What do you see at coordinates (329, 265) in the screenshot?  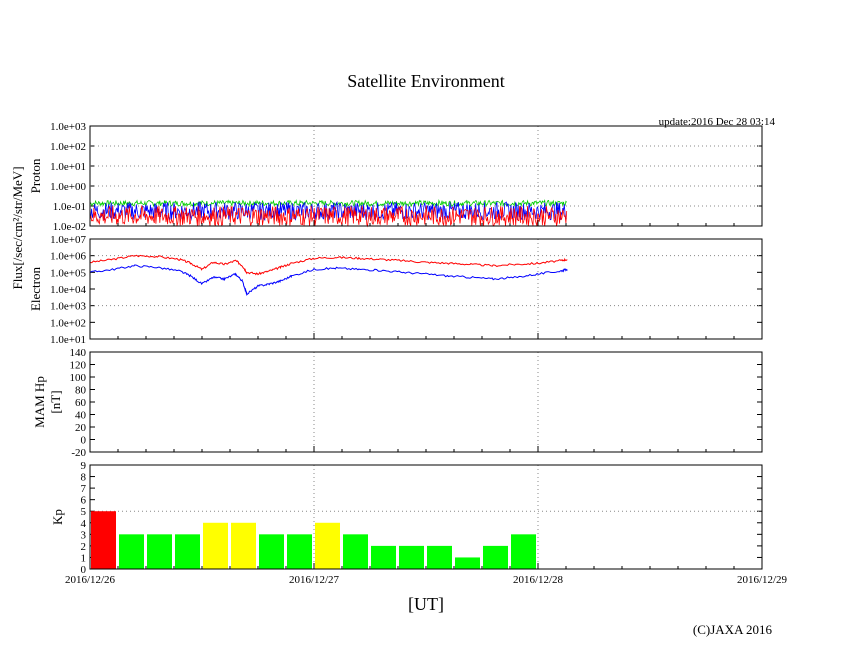 I see `electron-series-red` at bounding box center [329, 265].